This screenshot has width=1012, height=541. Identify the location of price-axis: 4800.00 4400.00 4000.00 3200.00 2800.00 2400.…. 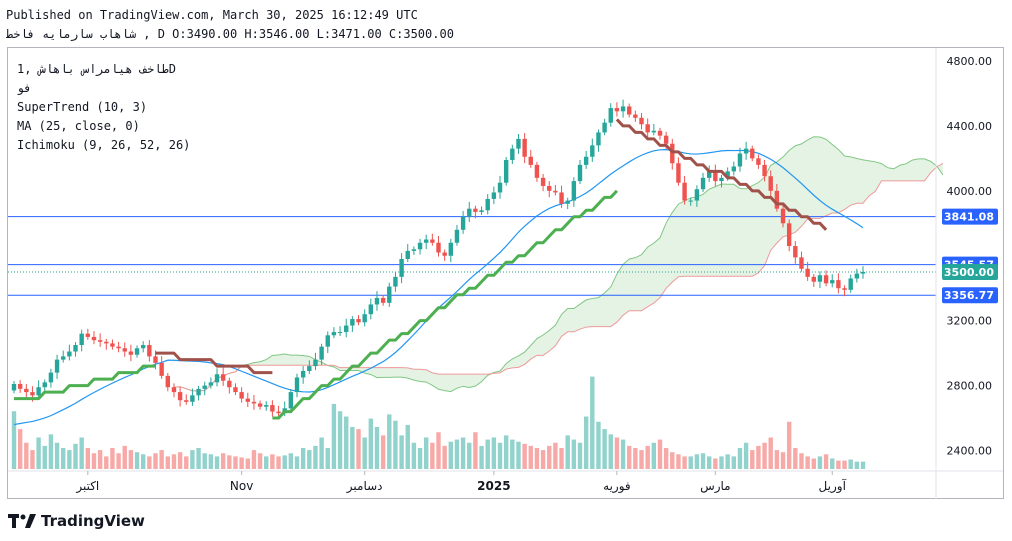
(966, 273).